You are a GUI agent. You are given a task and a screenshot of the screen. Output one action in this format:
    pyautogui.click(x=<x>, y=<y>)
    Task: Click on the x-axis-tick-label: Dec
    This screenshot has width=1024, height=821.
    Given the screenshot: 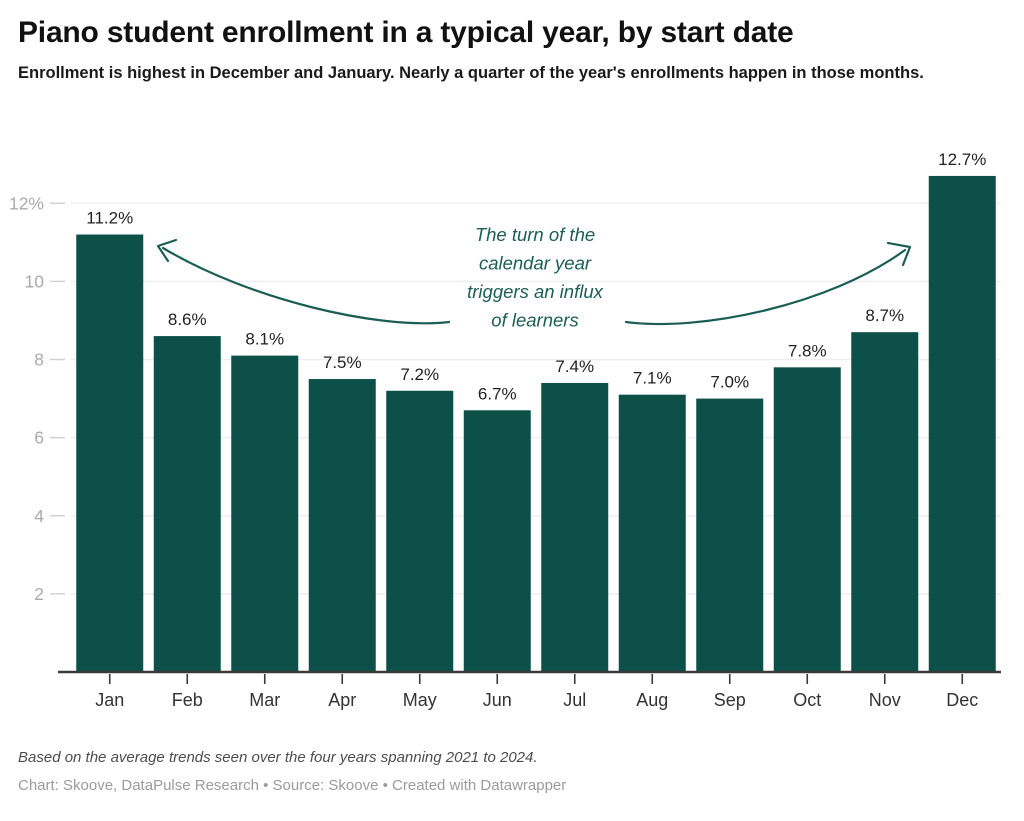 What is the action you would take?
    pyautogui.click(x=962, y=700)
    